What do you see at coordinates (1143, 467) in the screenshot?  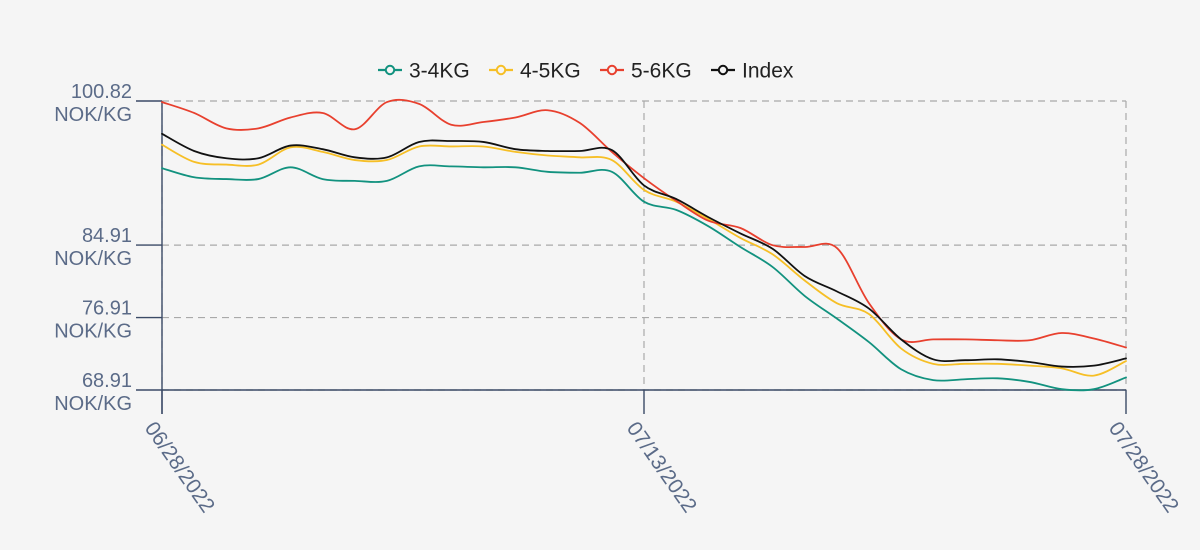 I see `x-tick-label: 07/28/2022` at bounding box center [1143, 467].